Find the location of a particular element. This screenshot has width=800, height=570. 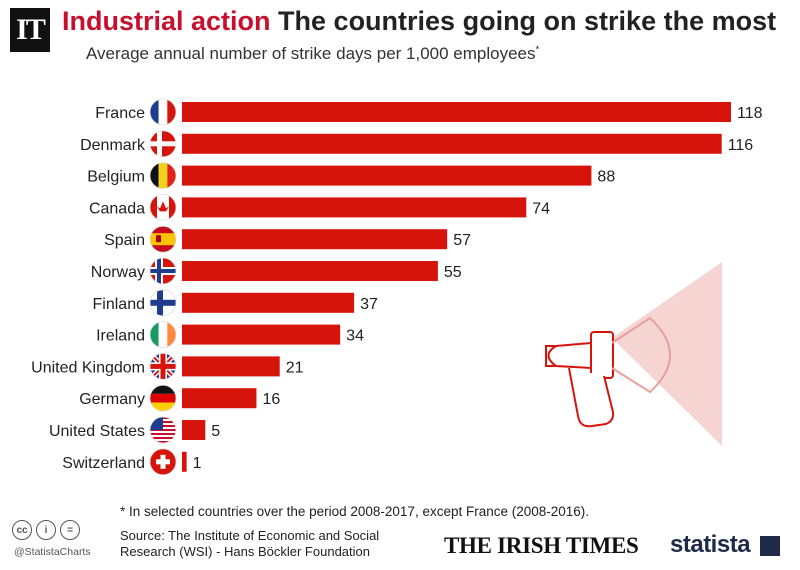

value-label: 55 is located at coordinates (453, 272).